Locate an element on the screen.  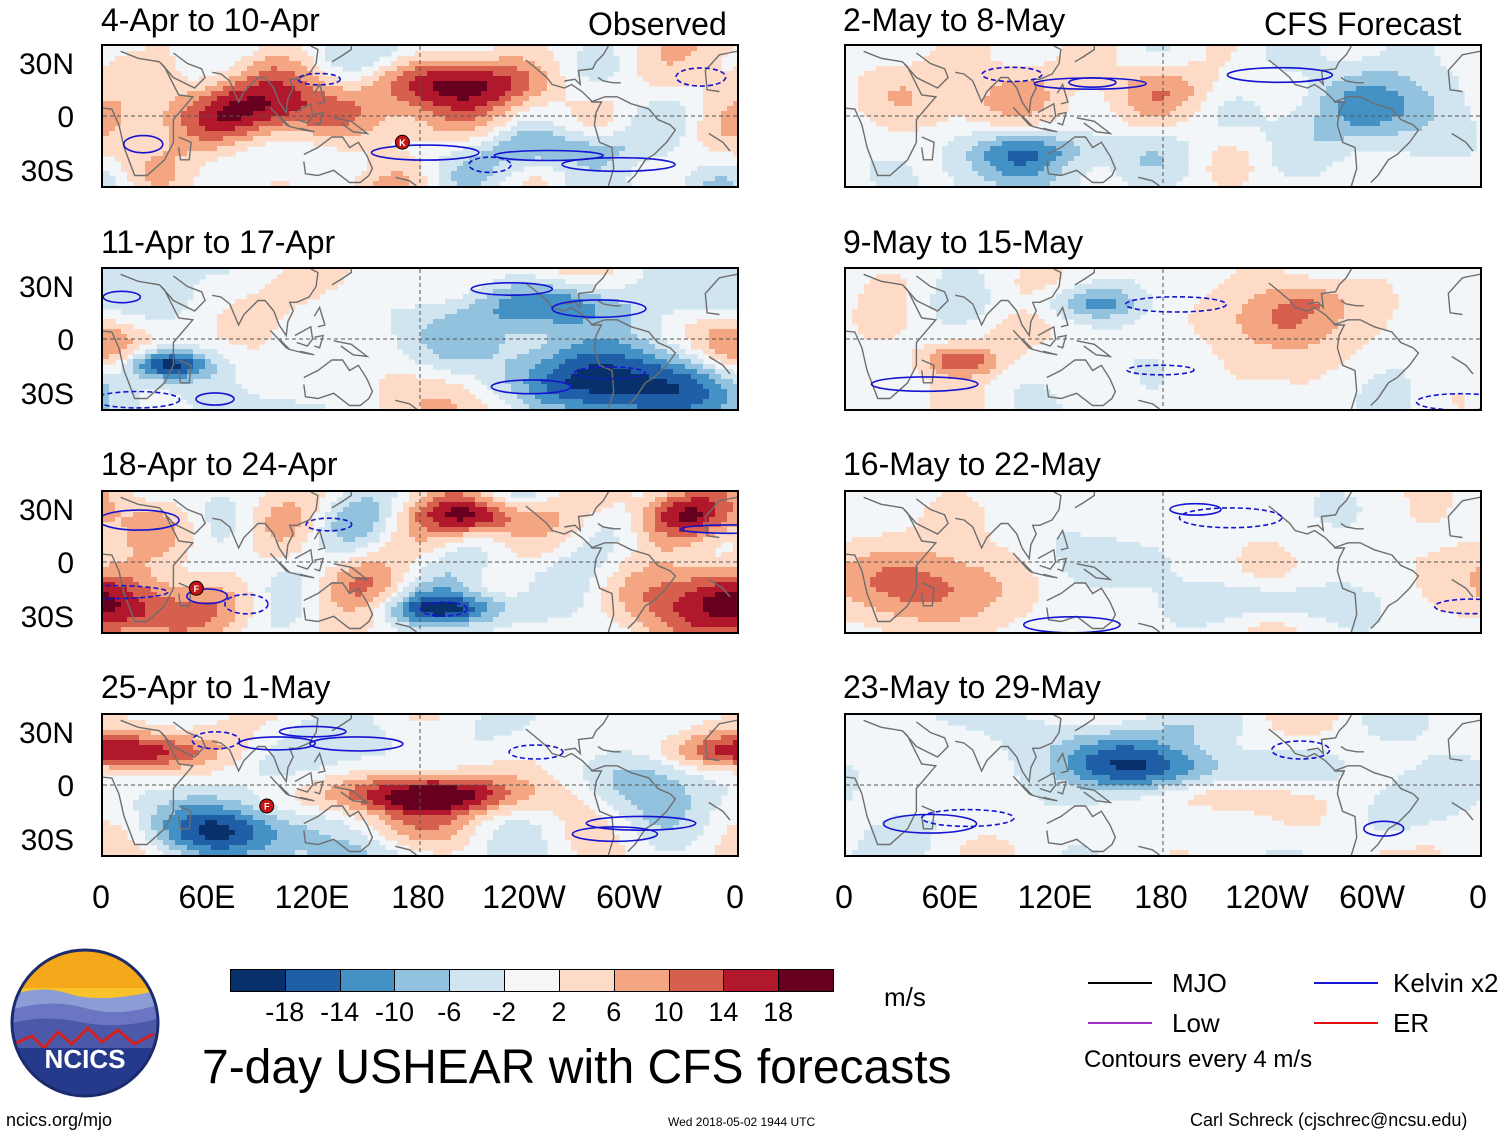
legend-line-low is located at coordinates (1120, 1023).